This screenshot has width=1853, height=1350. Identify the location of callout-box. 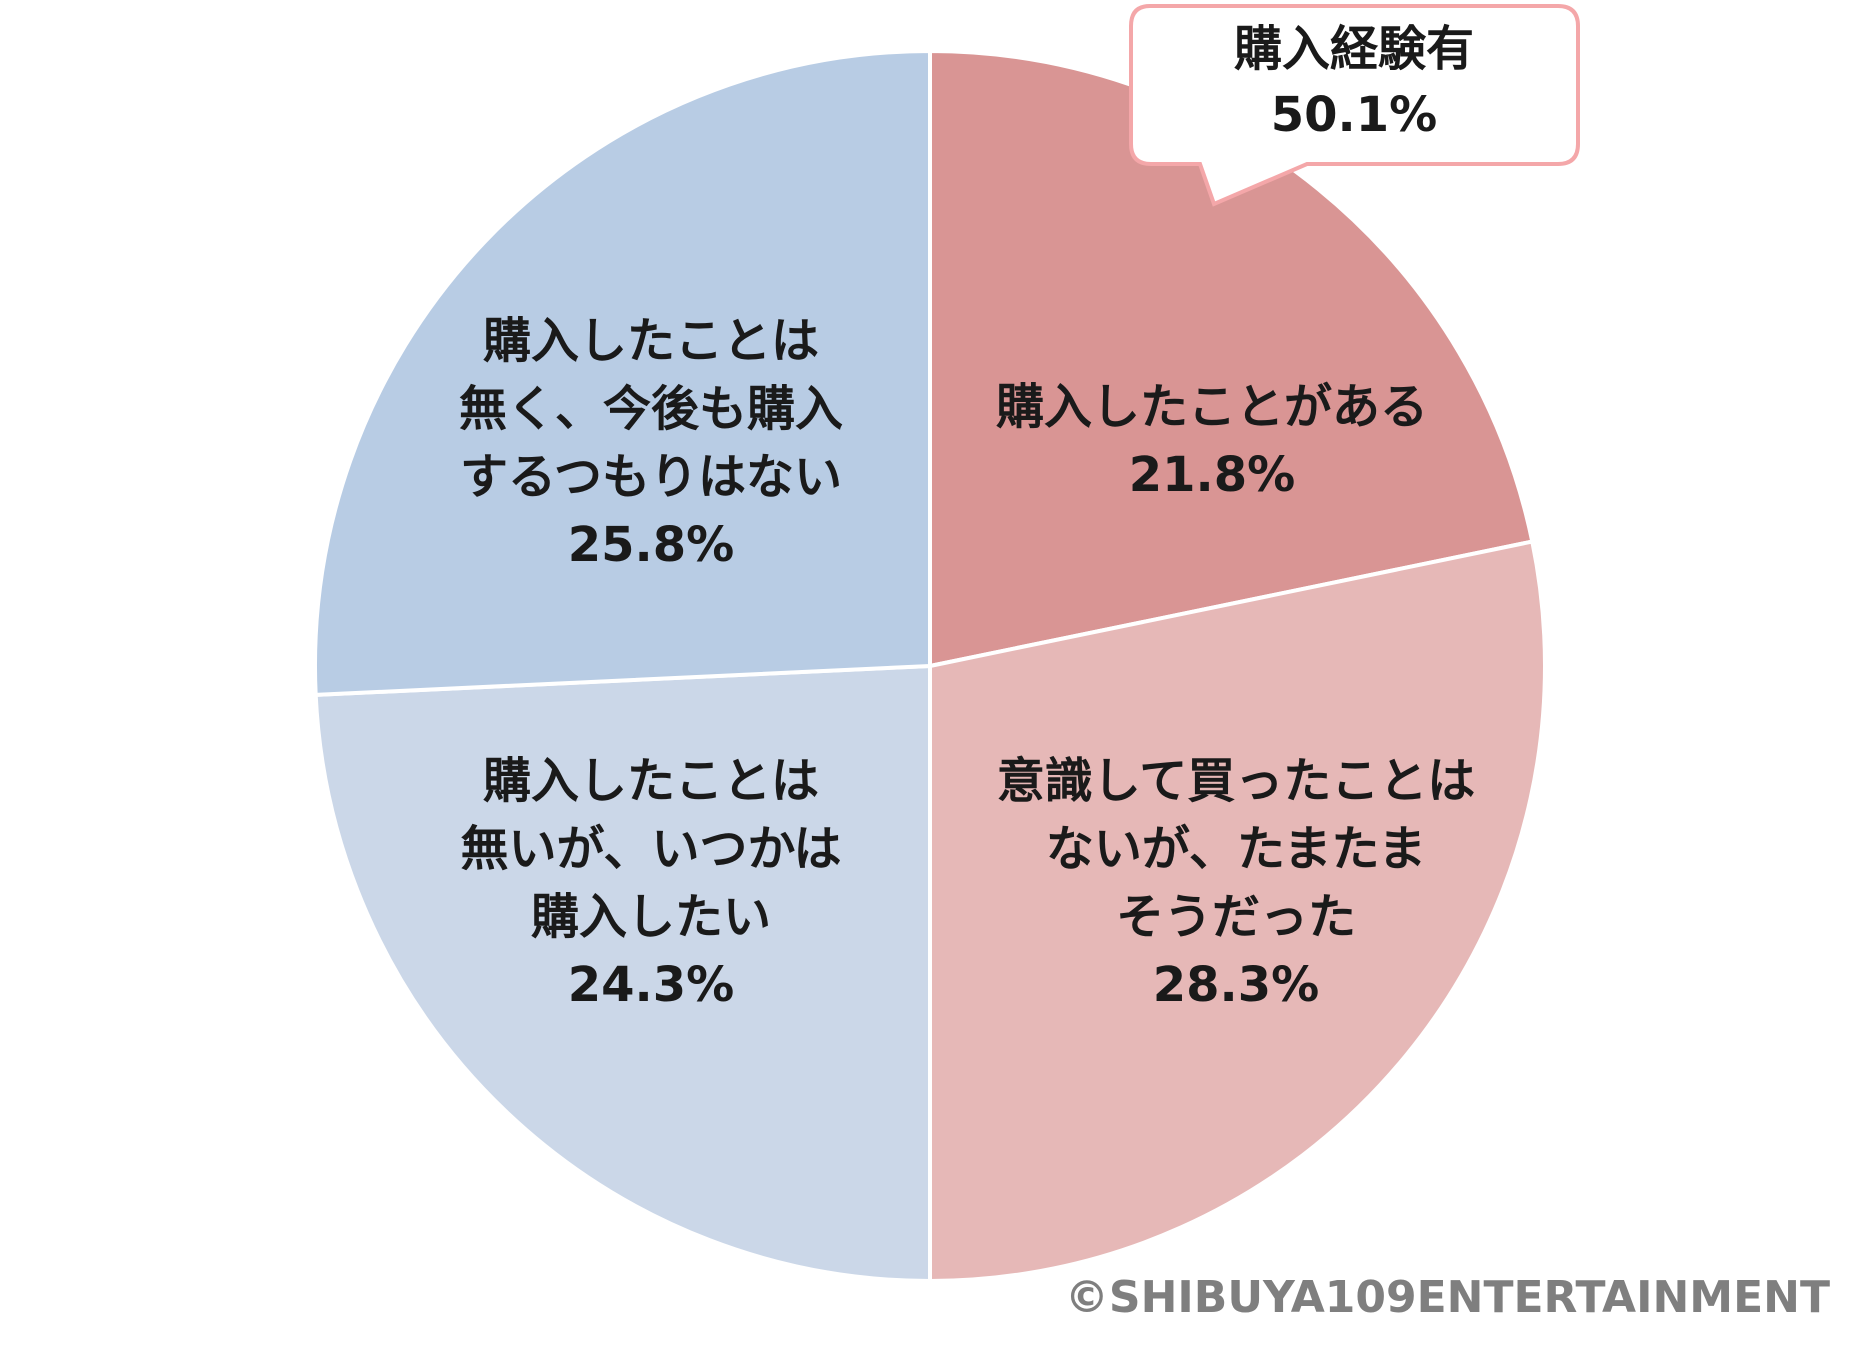
(1354, 105).